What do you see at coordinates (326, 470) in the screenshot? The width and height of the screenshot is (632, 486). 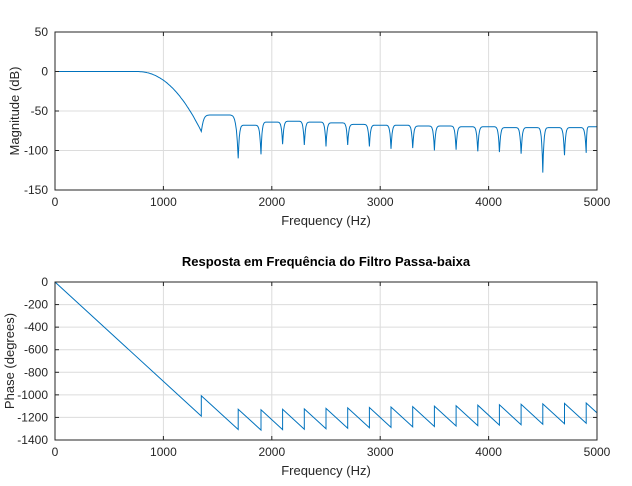 I see `phase-xlabel: Frequency (Hz)` at bounding box center [326, 470].